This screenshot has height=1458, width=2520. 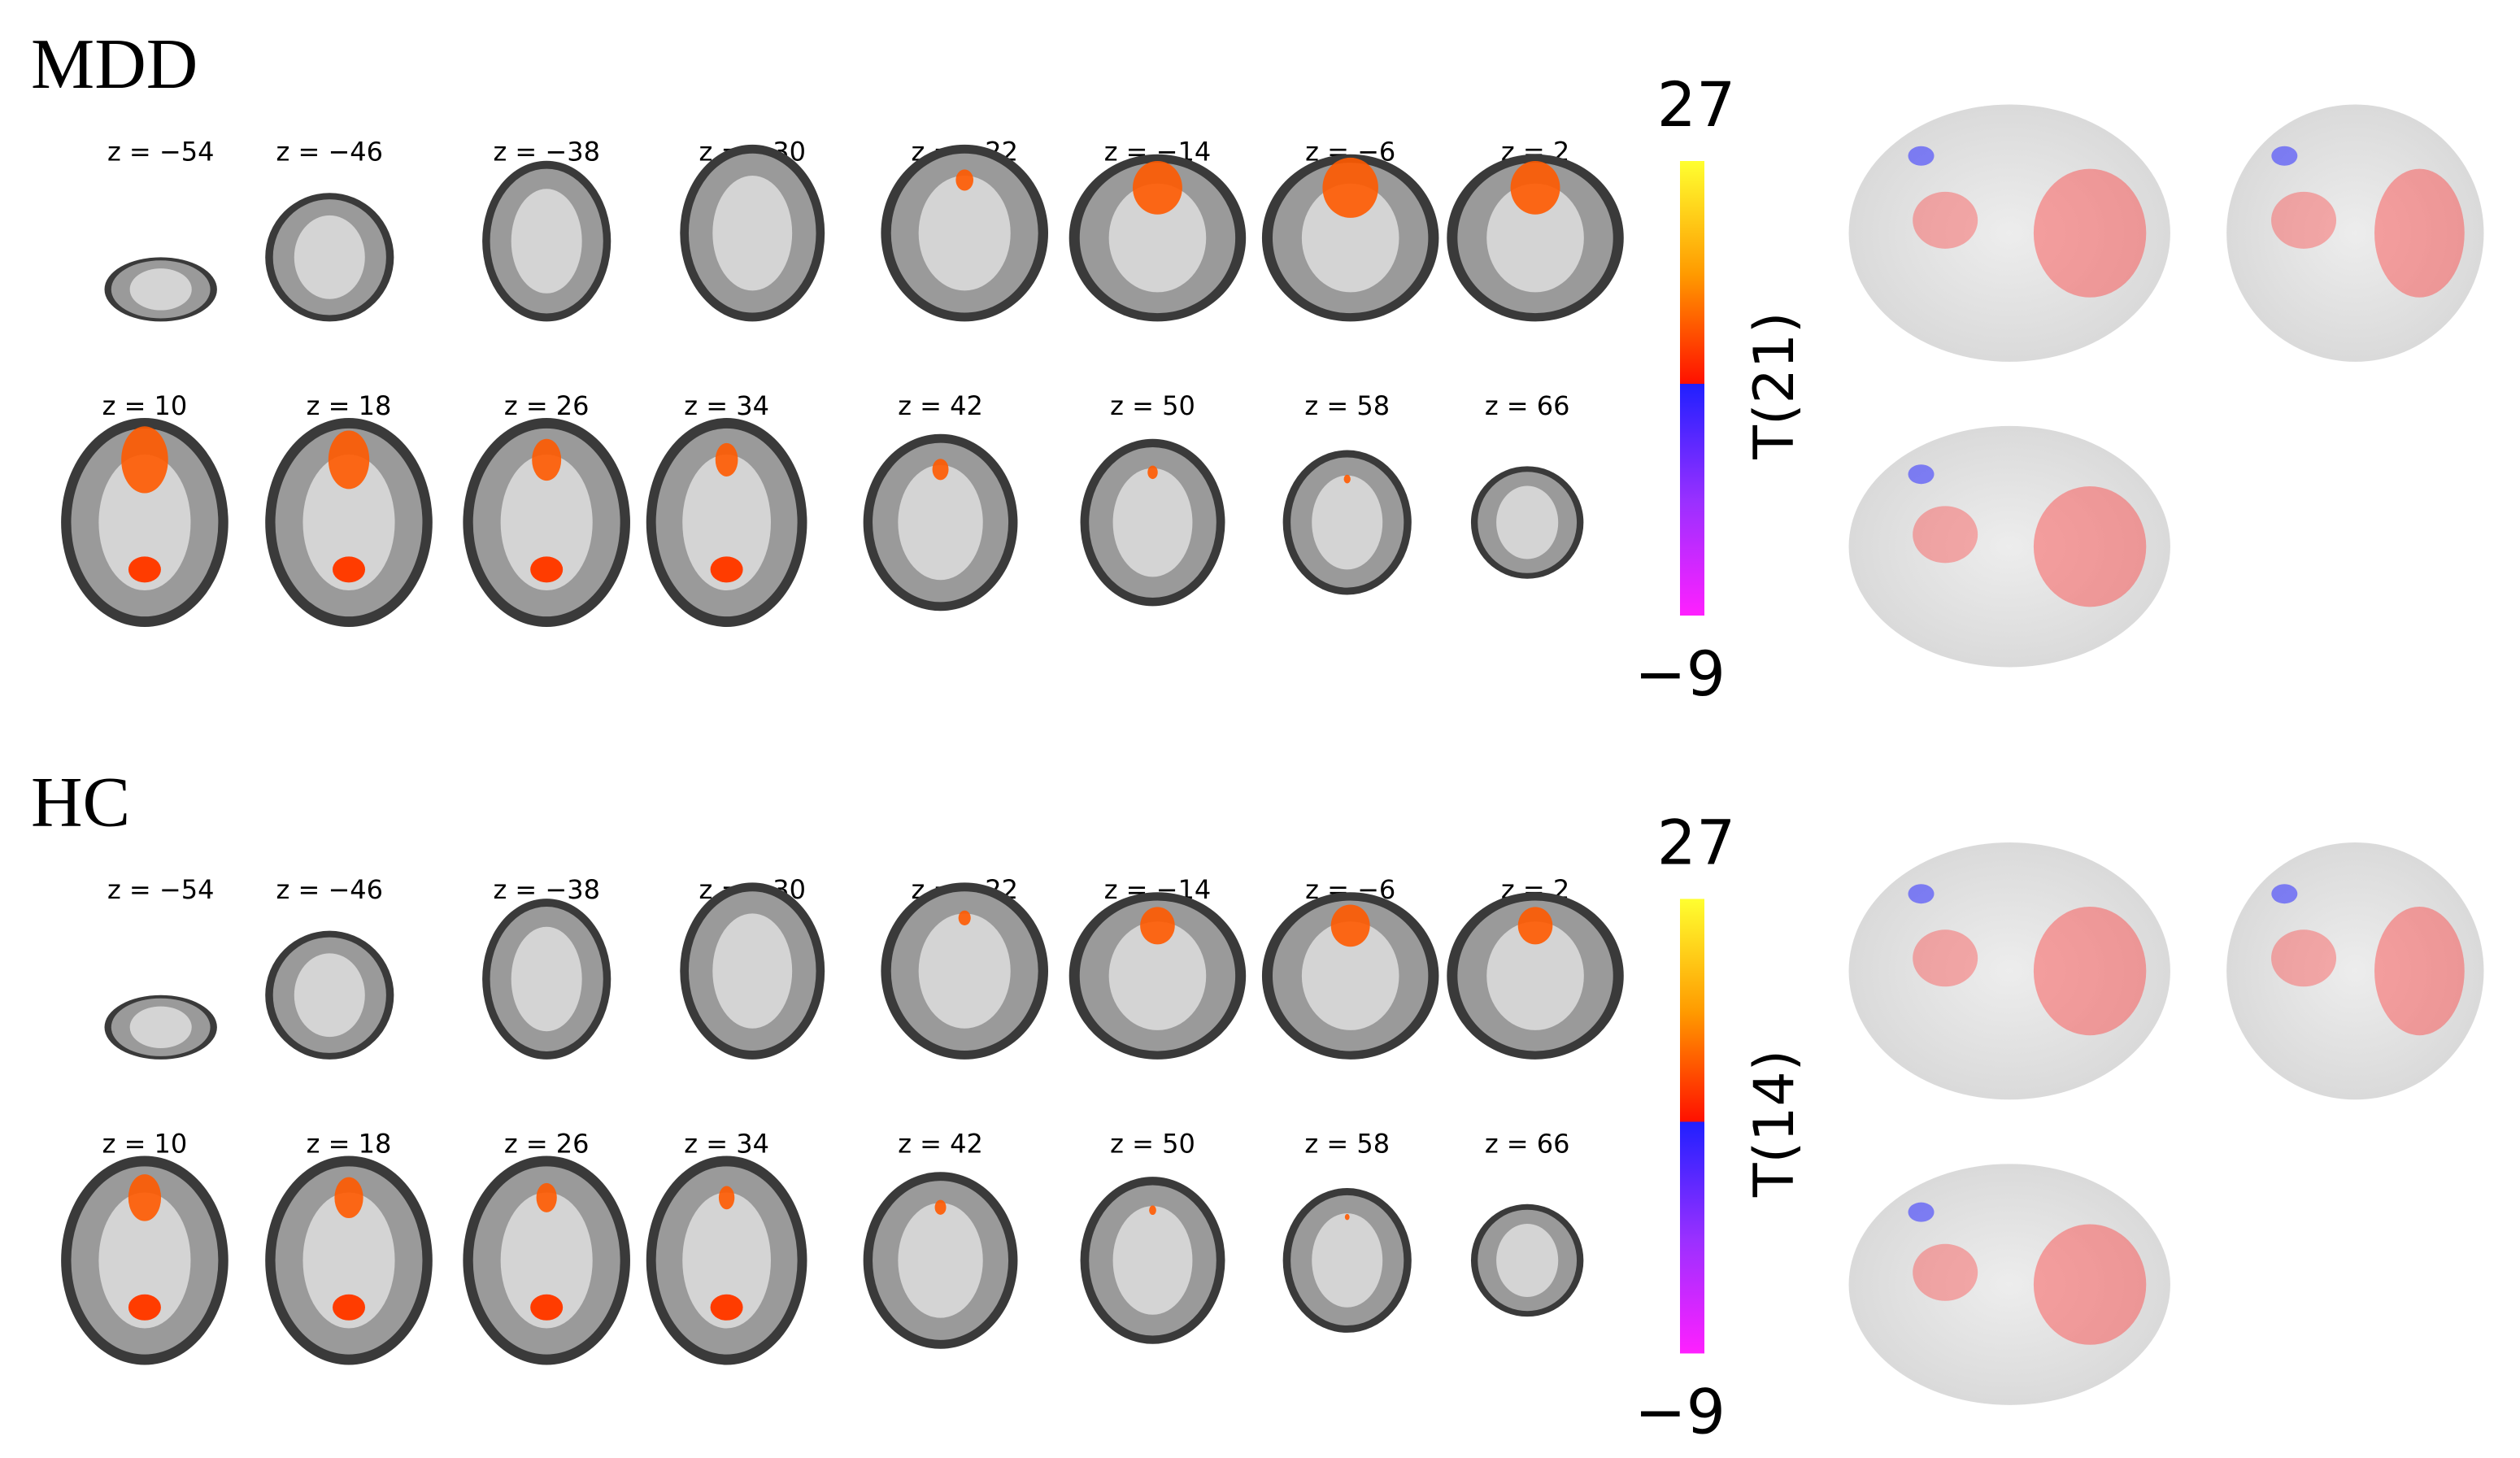 What do you see at coordinates (115, 64) in the screenshot?
I see `panel-title: MDD` at bounding box center [115, 64].